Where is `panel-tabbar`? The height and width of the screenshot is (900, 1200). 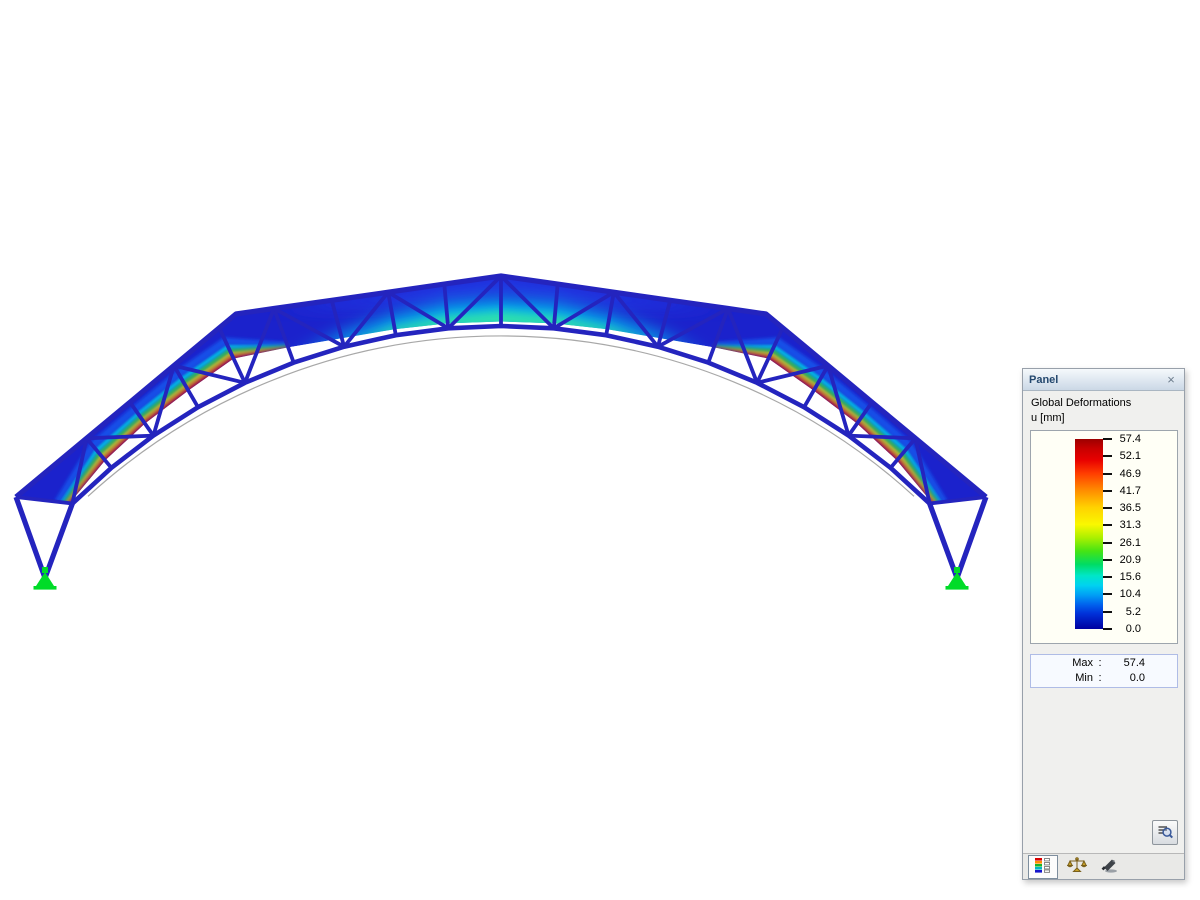
panel-tabbar is located at coordinates (1103, 866).